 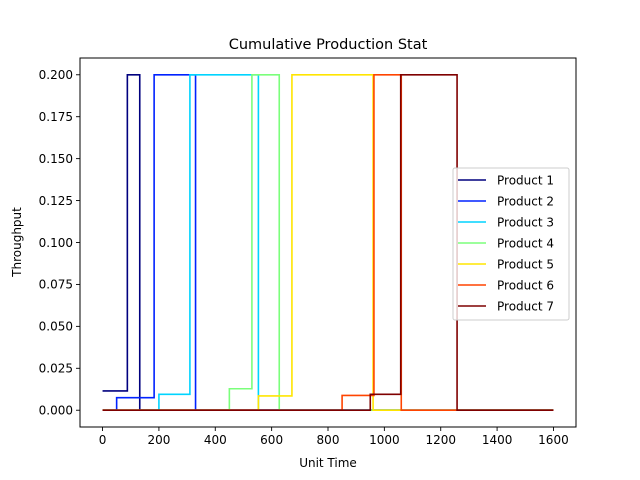 I want to click on legend-label-2: Product 2, so click(x=525, y=201).